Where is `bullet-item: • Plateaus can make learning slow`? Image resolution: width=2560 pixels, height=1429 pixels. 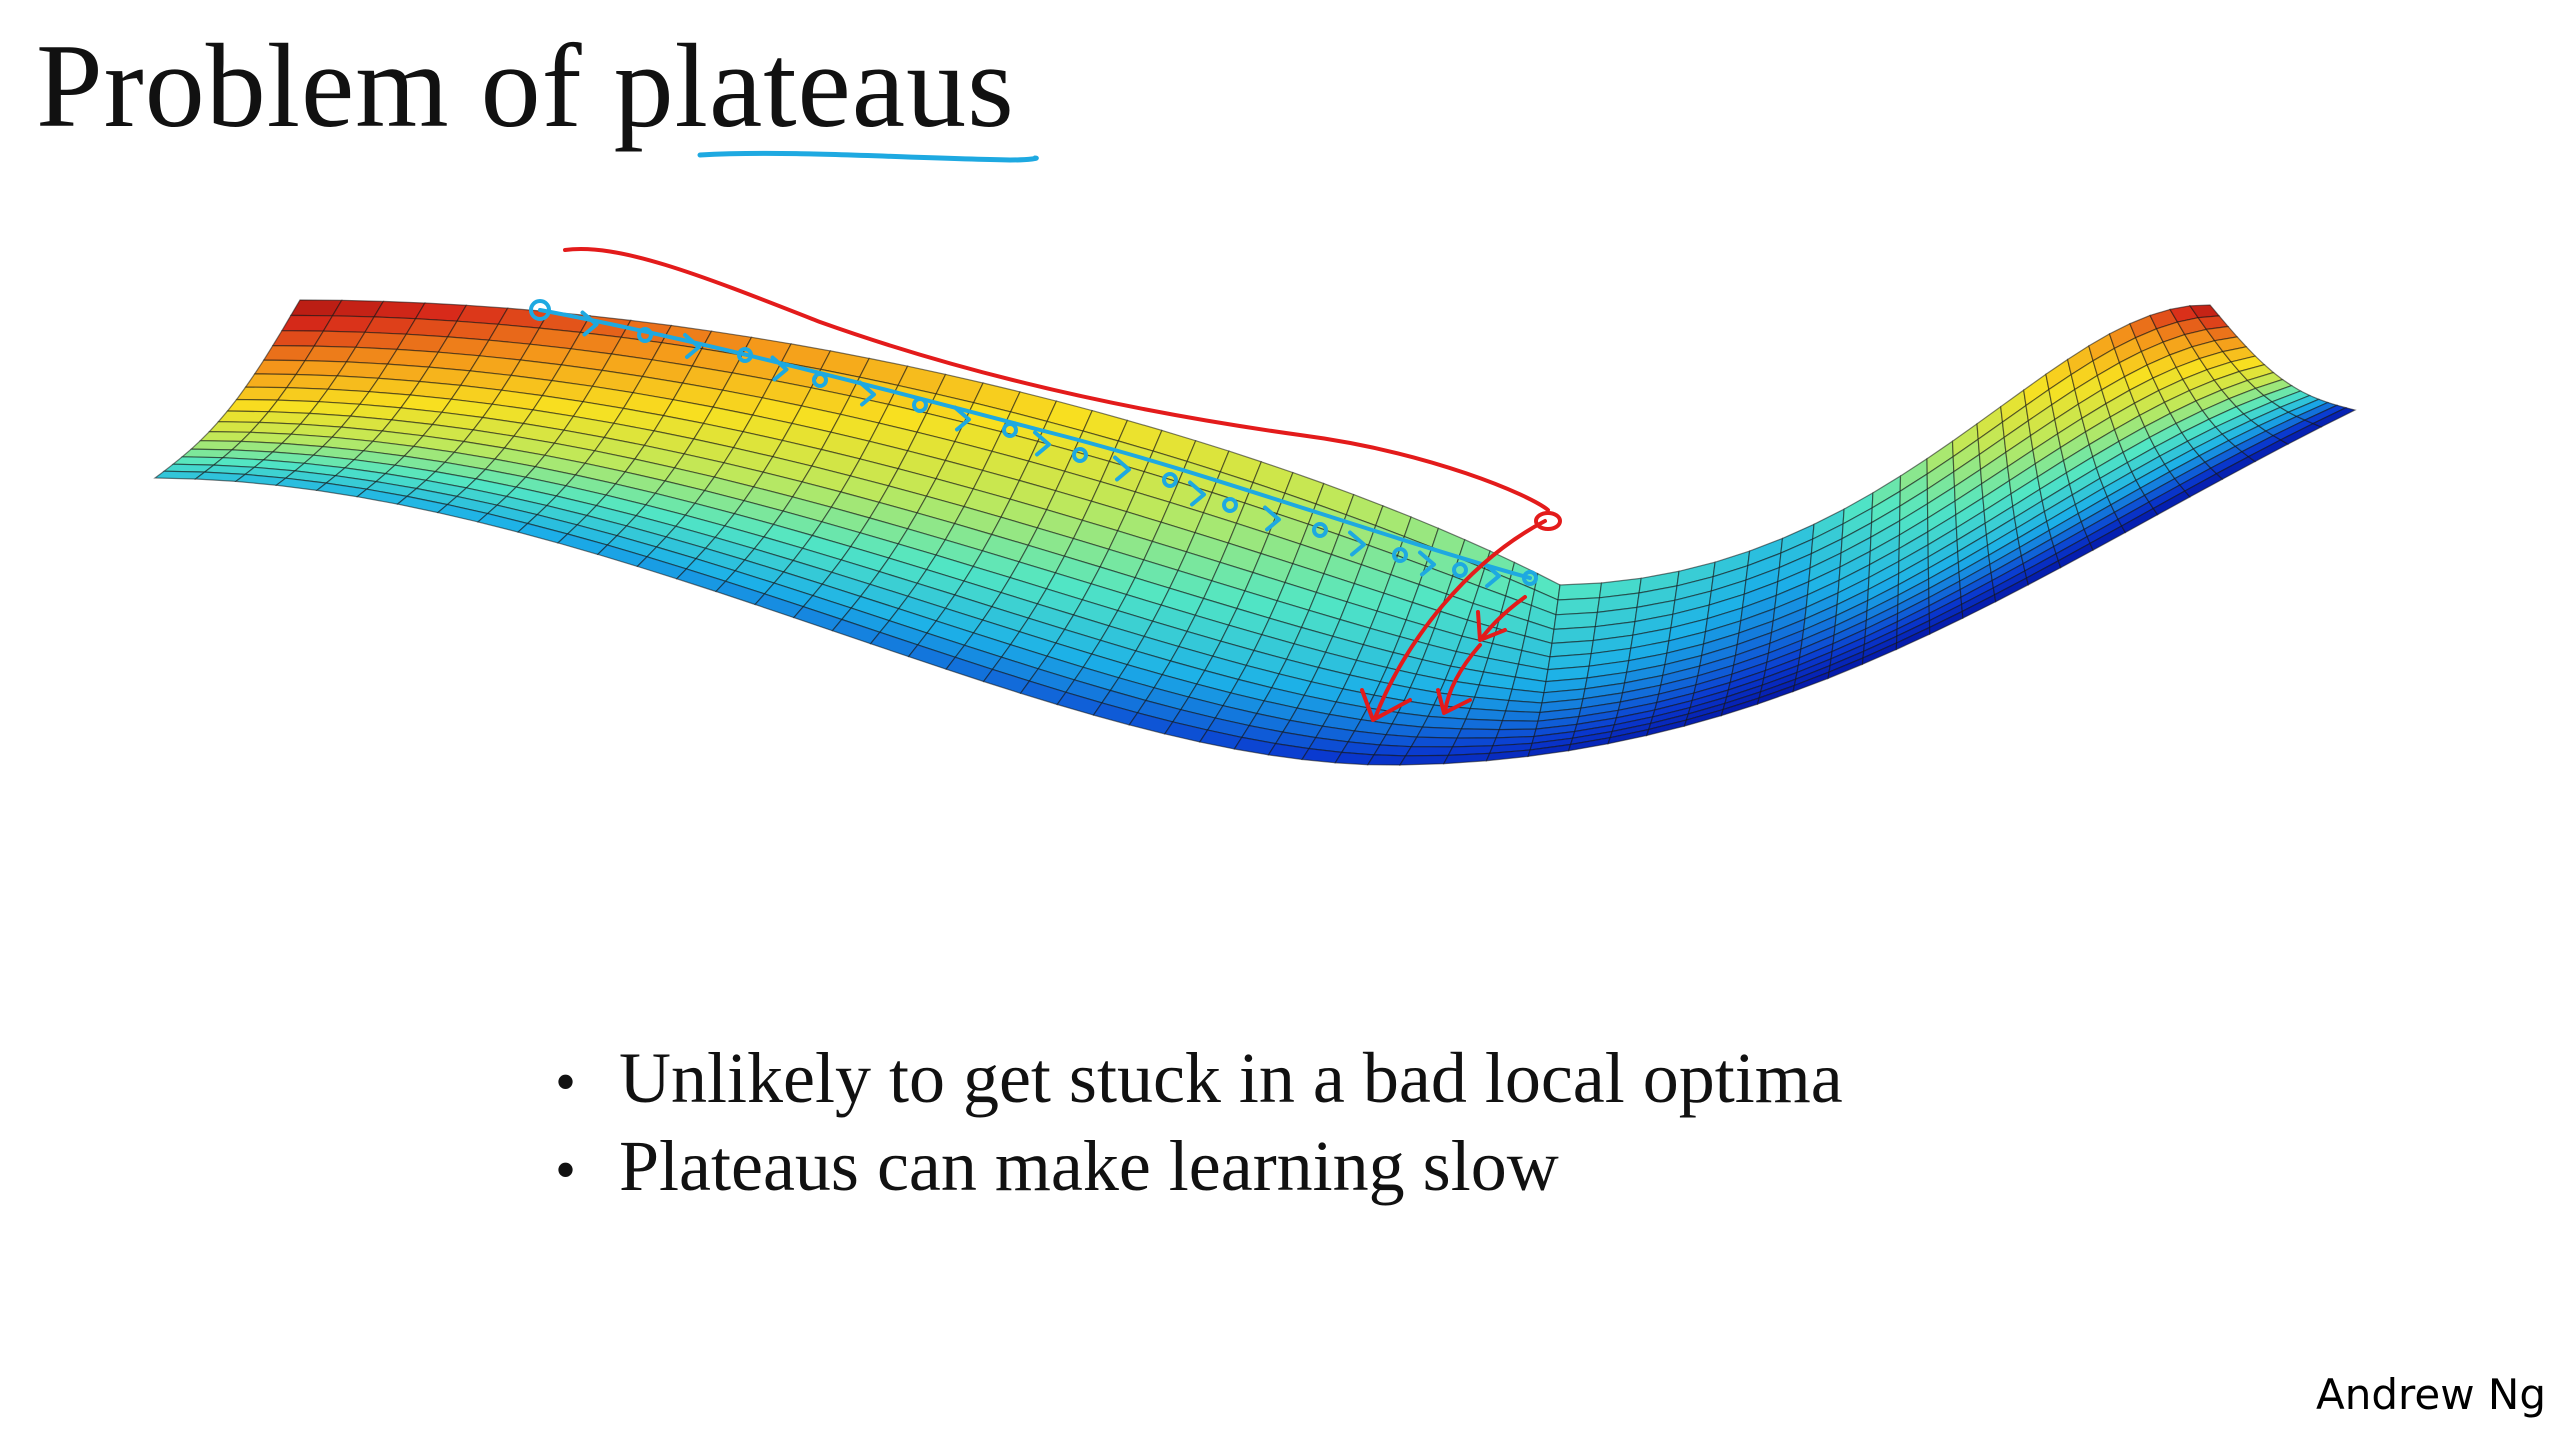 bullet-item: • Plateaus can make learning slow is located at coordinates (1199, 1167).